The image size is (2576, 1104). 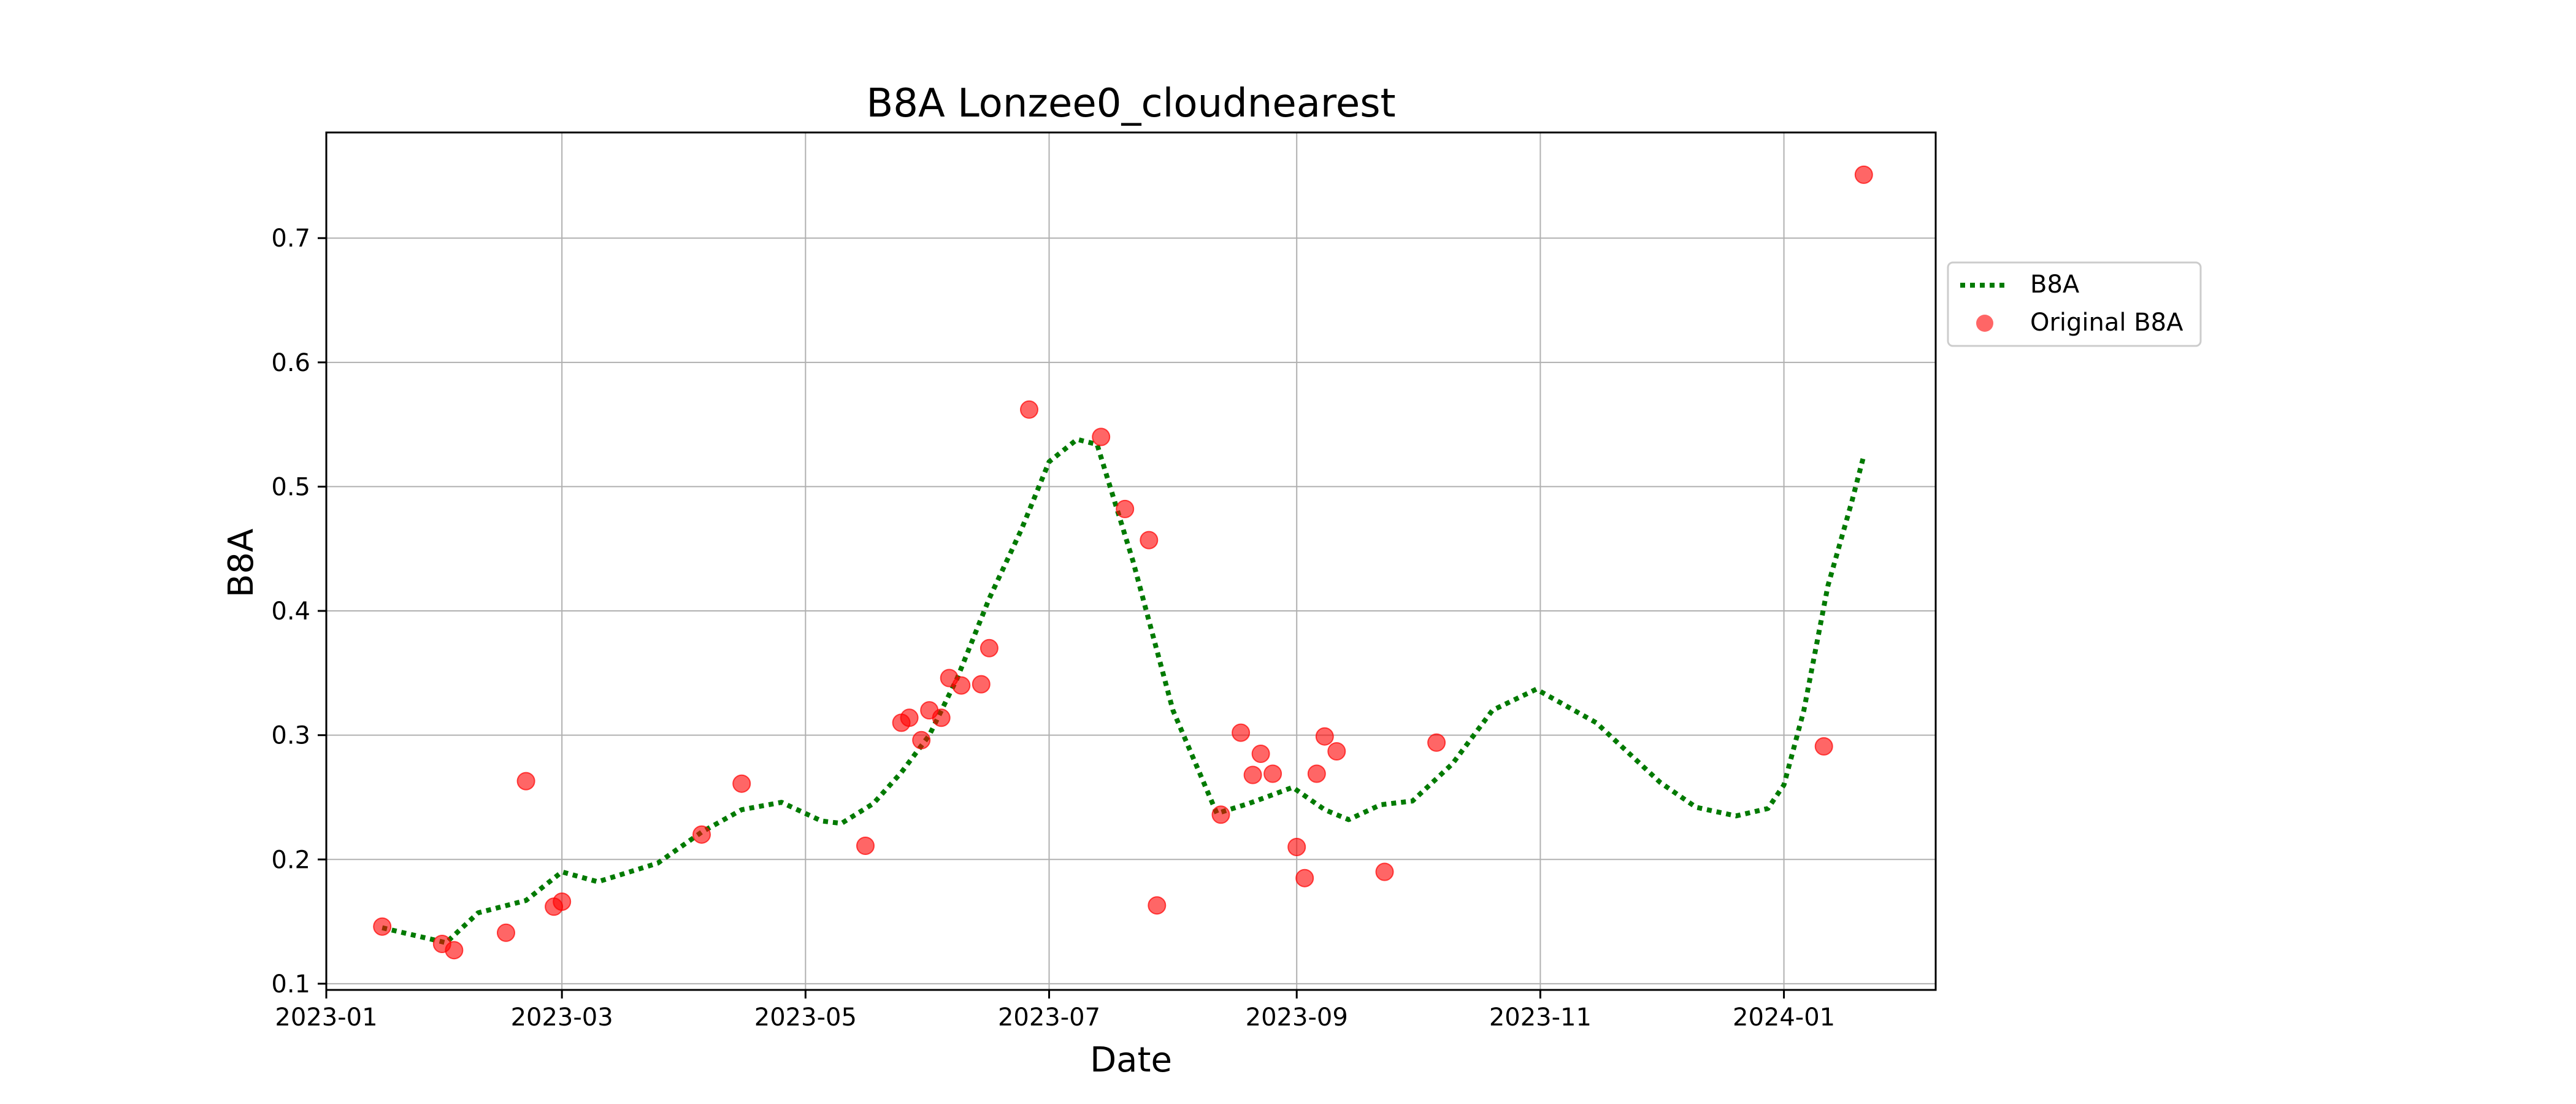 I want to click on legend-label-points: Original B8A, so click(x=2106, y=323).